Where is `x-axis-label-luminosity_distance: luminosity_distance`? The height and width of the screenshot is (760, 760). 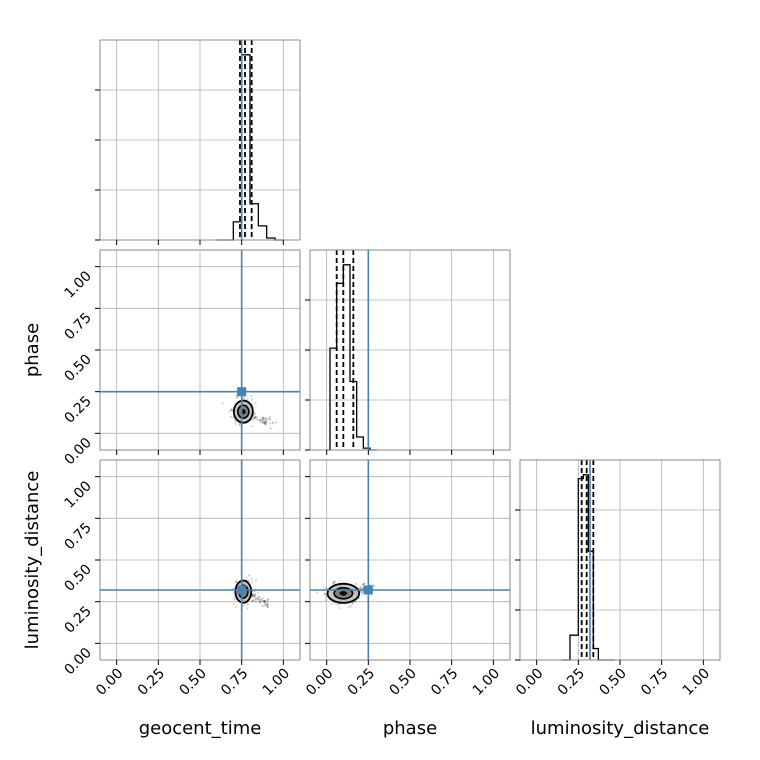
x-axis-label-luminosity_distance: luminosity_distance is located at coordinates (620, 728).